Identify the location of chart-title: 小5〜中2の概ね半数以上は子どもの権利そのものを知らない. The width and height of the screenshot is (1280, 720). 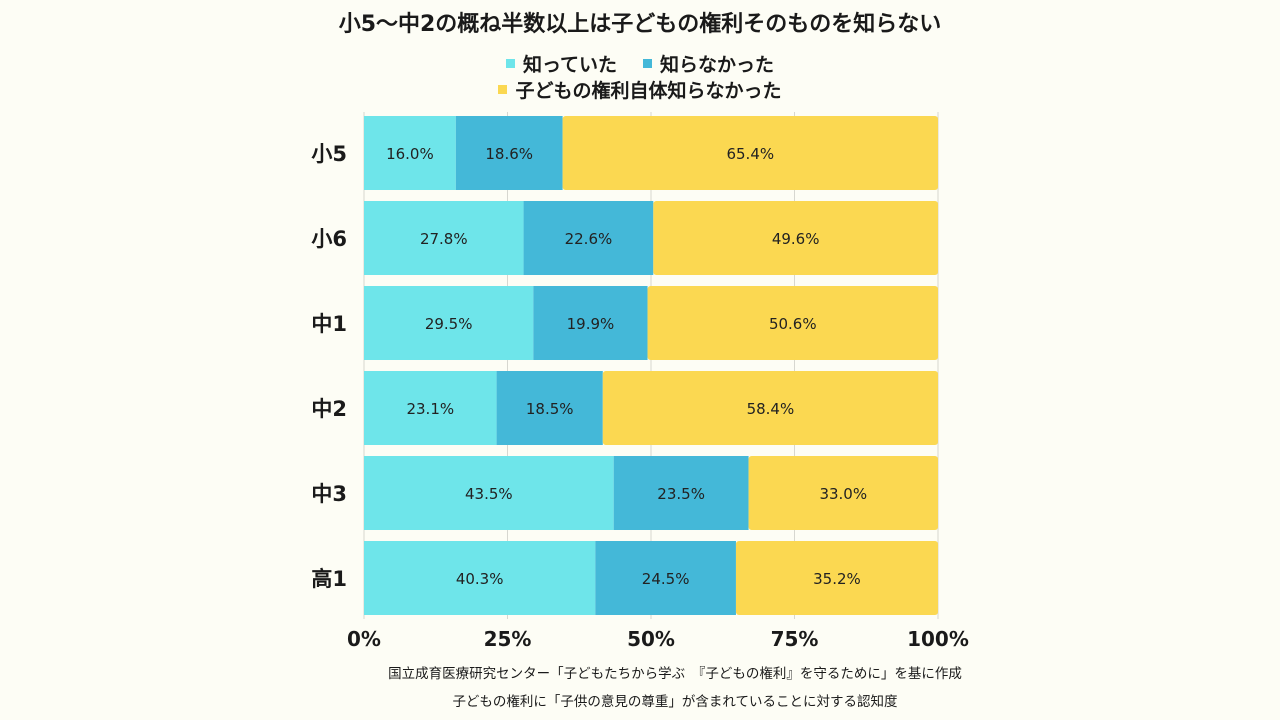
(640, 24).